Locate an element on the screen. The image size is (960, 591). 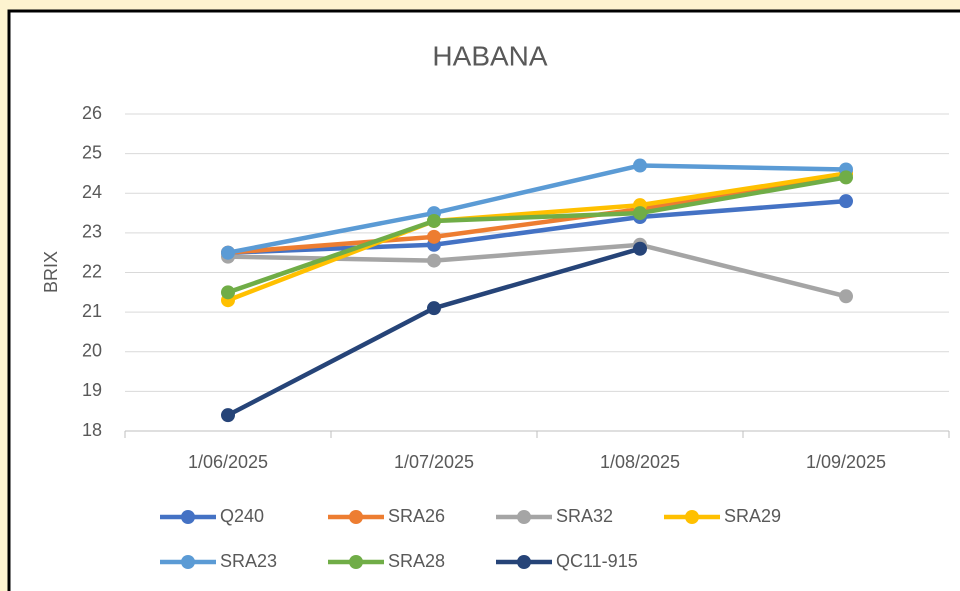
x-tick-label: 1/07/2025 is located at coordinates (434, 462).